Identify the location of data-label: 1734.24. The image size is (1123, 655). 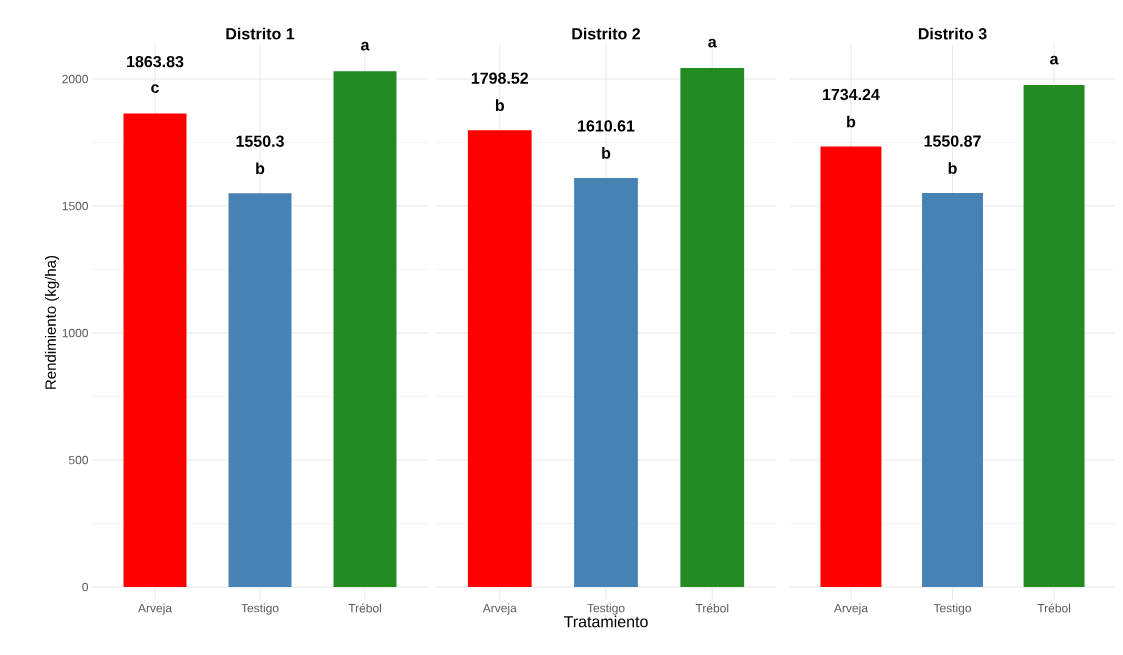
(851, 94).